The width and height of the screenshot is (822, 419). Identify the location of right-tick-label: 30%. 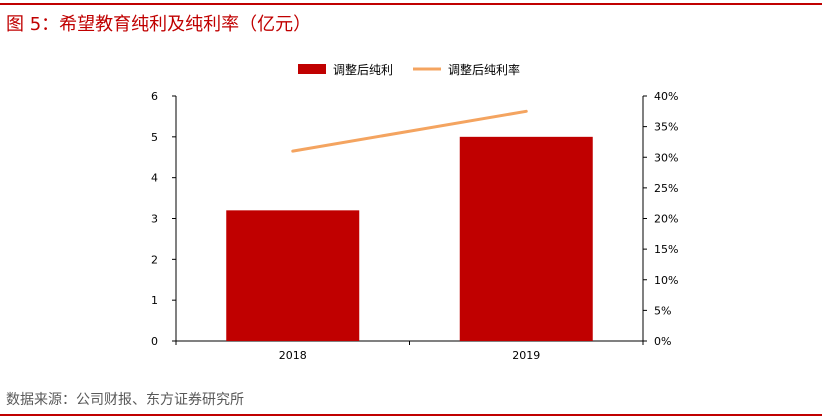
(666, 157).